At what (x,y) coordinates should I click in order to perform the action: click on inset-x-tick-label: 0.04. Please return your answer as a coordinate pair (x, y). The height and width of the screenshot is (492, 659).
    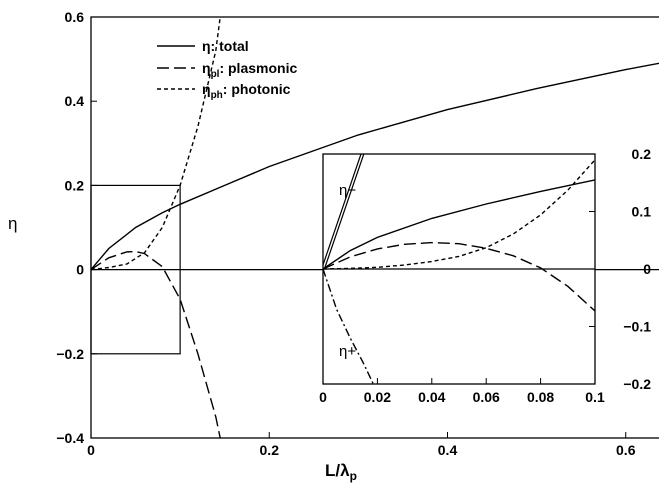
    Looking at the image, I should click on (431, 397).